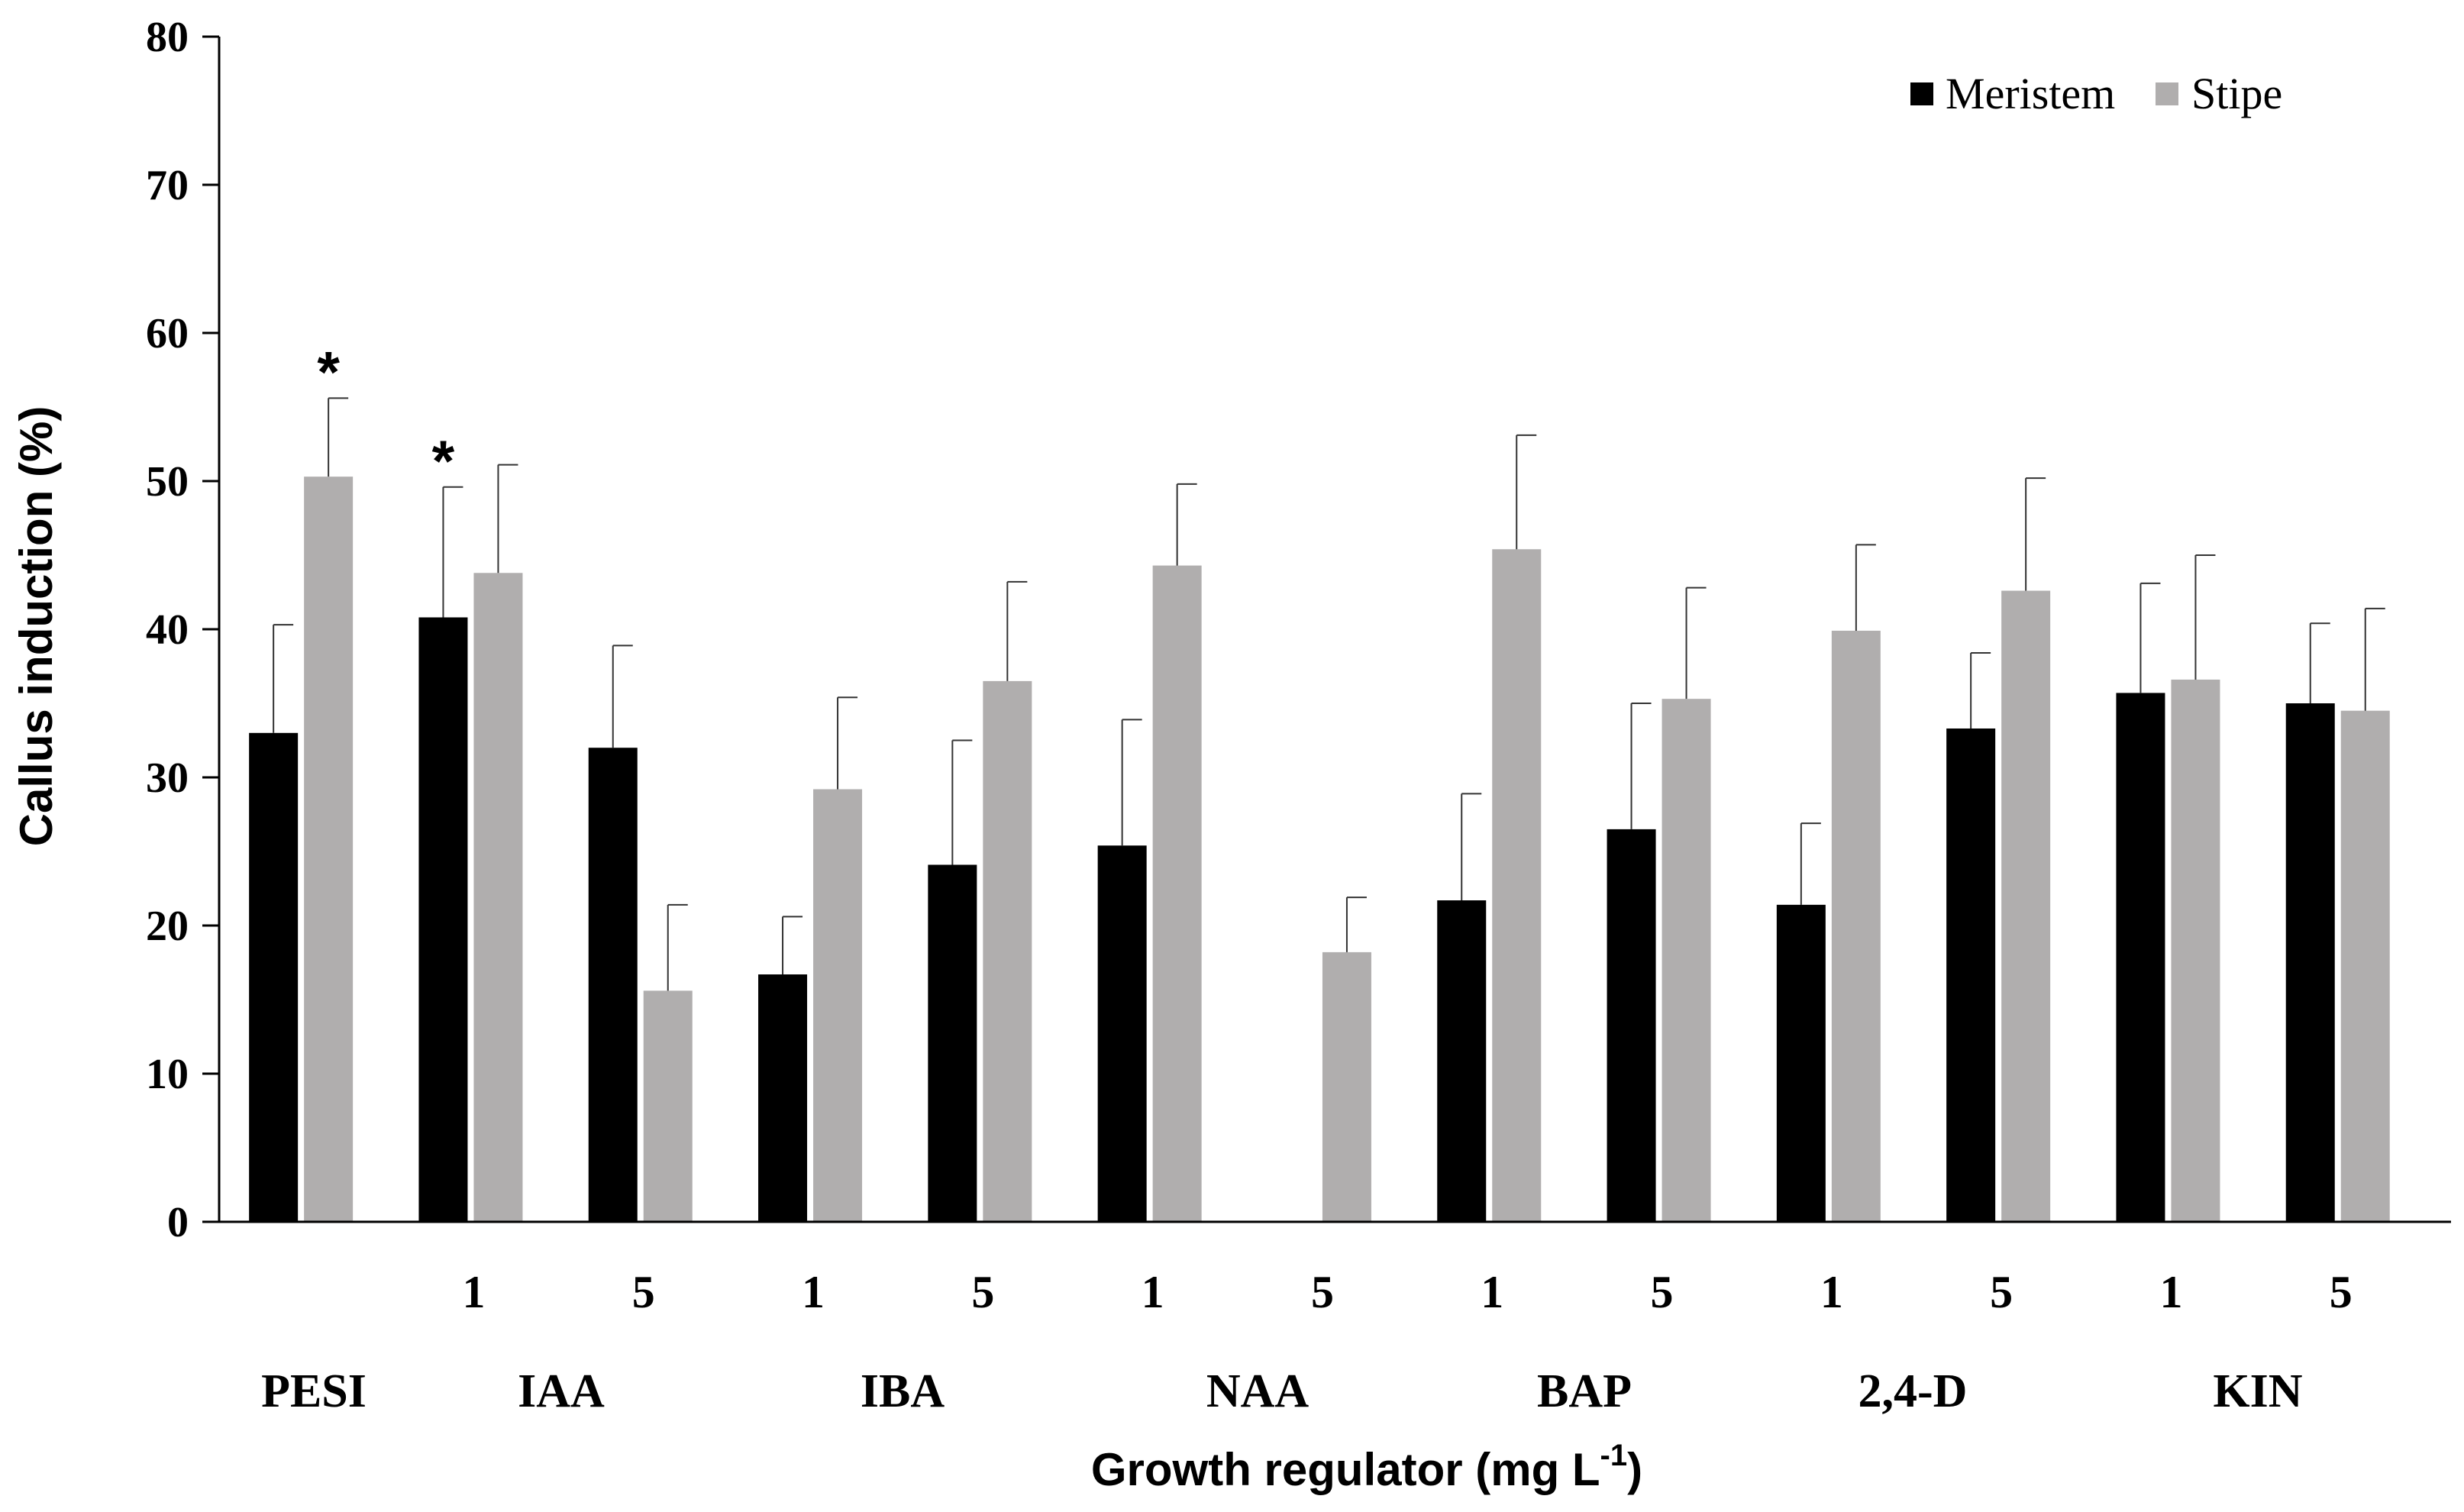 The width and height of the screenshot is (2464, 1512). I want to click on legend-swatch-meristem, so click(1921, 93).